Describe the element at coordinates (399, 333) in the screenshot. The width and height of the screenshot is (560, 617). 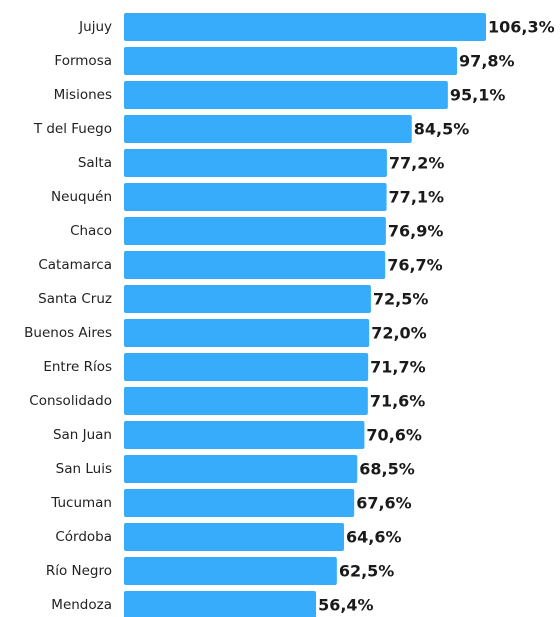
I see `value-label: 72,0%` at that location.